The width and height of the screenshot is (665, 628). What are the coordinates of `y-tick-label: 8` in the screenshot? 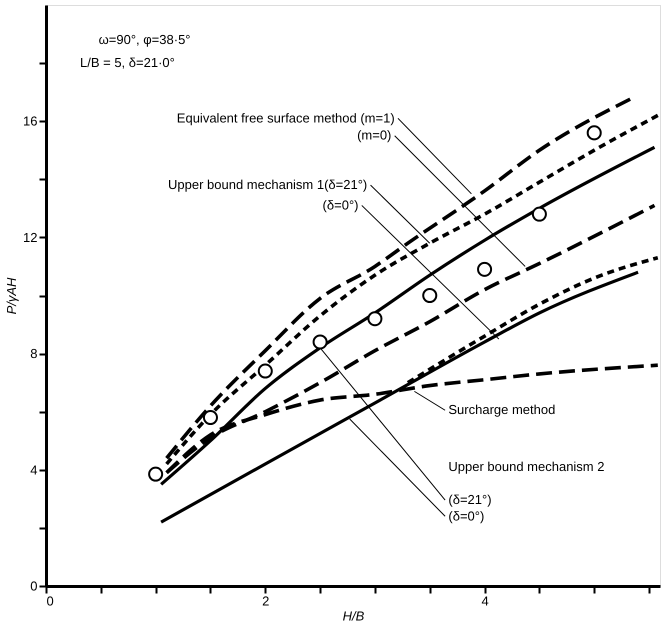 It's located at (34, 354).